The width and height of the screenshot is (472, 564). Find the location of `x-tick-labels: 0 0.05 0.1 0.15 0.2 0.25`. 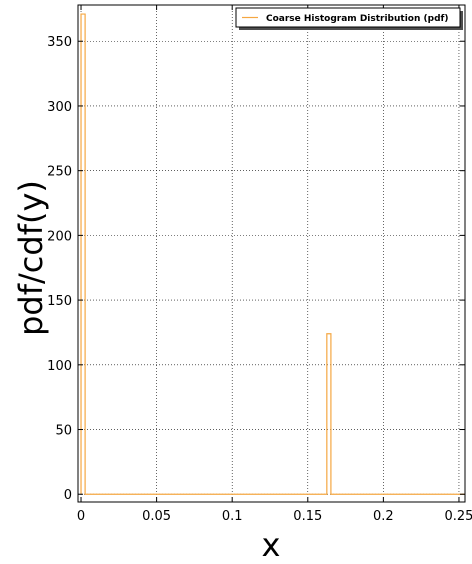

x-tick-labels: 0 0.05 0.1 0.15 0.2 0.25 is located at coordinates (274, 516).